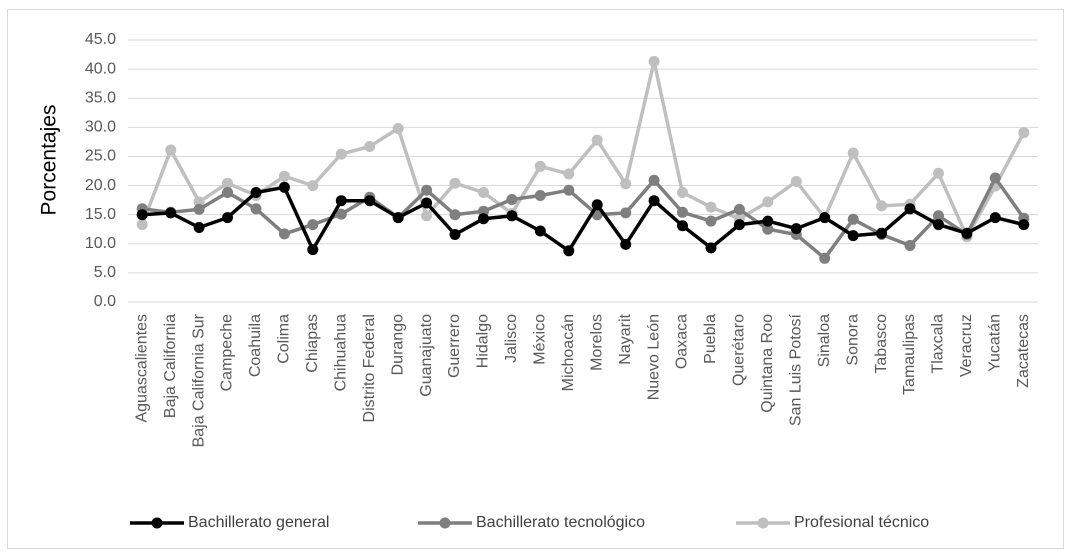 The width and height of the screenshot is (1071, 555). I want to click on x-tick-label: Distrito Federal, so click(369, 368).